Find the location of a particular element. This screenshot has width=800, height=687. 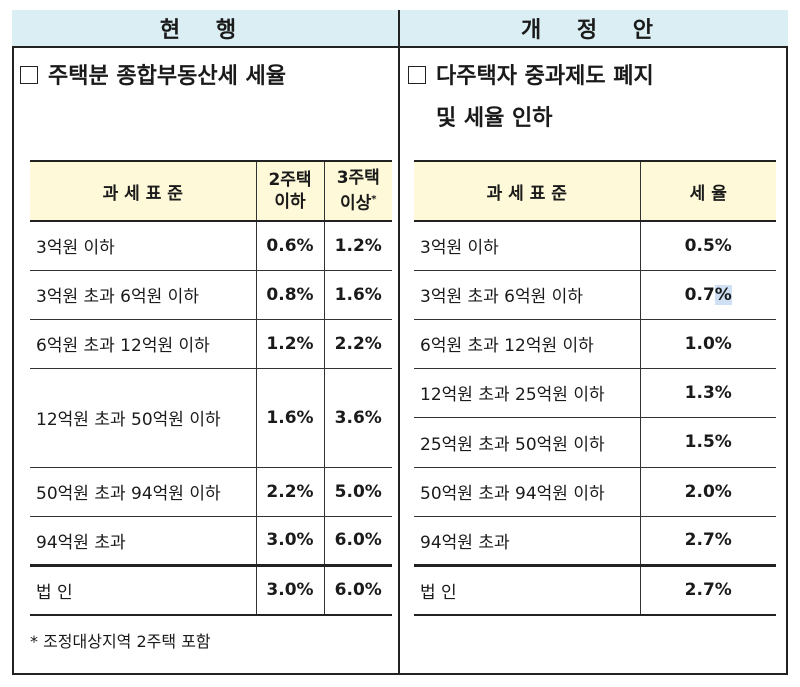

table-row: 3억원 이하 0.6% 1.2% is located at coordinates (211, 245).